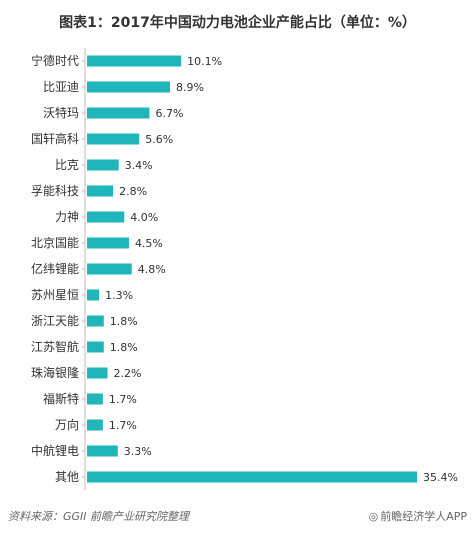 Image resolution: width=475 pixels, height=534 pixels. Describe the element at coordinates (128, 373) in the screenshot. I see `data-label: 2.2%` at that location.